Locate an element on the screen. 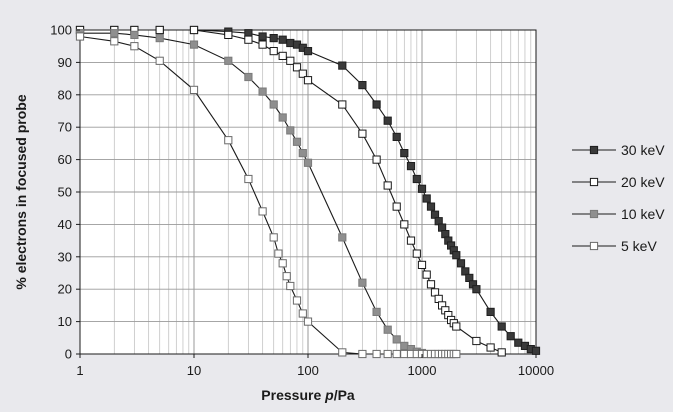  y-tick-label: 80 is located at coordinates (65, 94).